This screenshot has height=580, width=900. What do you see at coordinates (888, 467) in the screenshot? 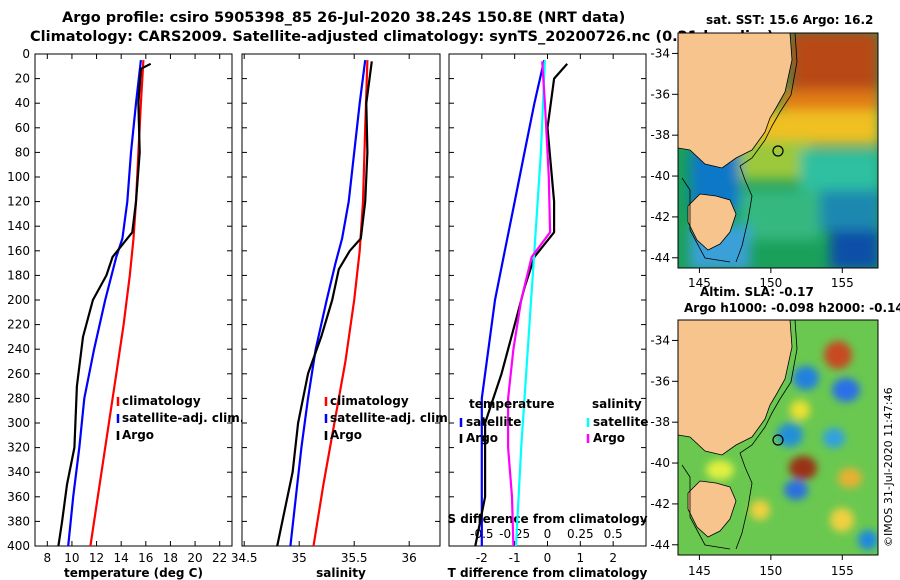
I see `imos-credit: ©IMOS 31-Jul-2020 11:47:46` at bounding box center [888, 467].